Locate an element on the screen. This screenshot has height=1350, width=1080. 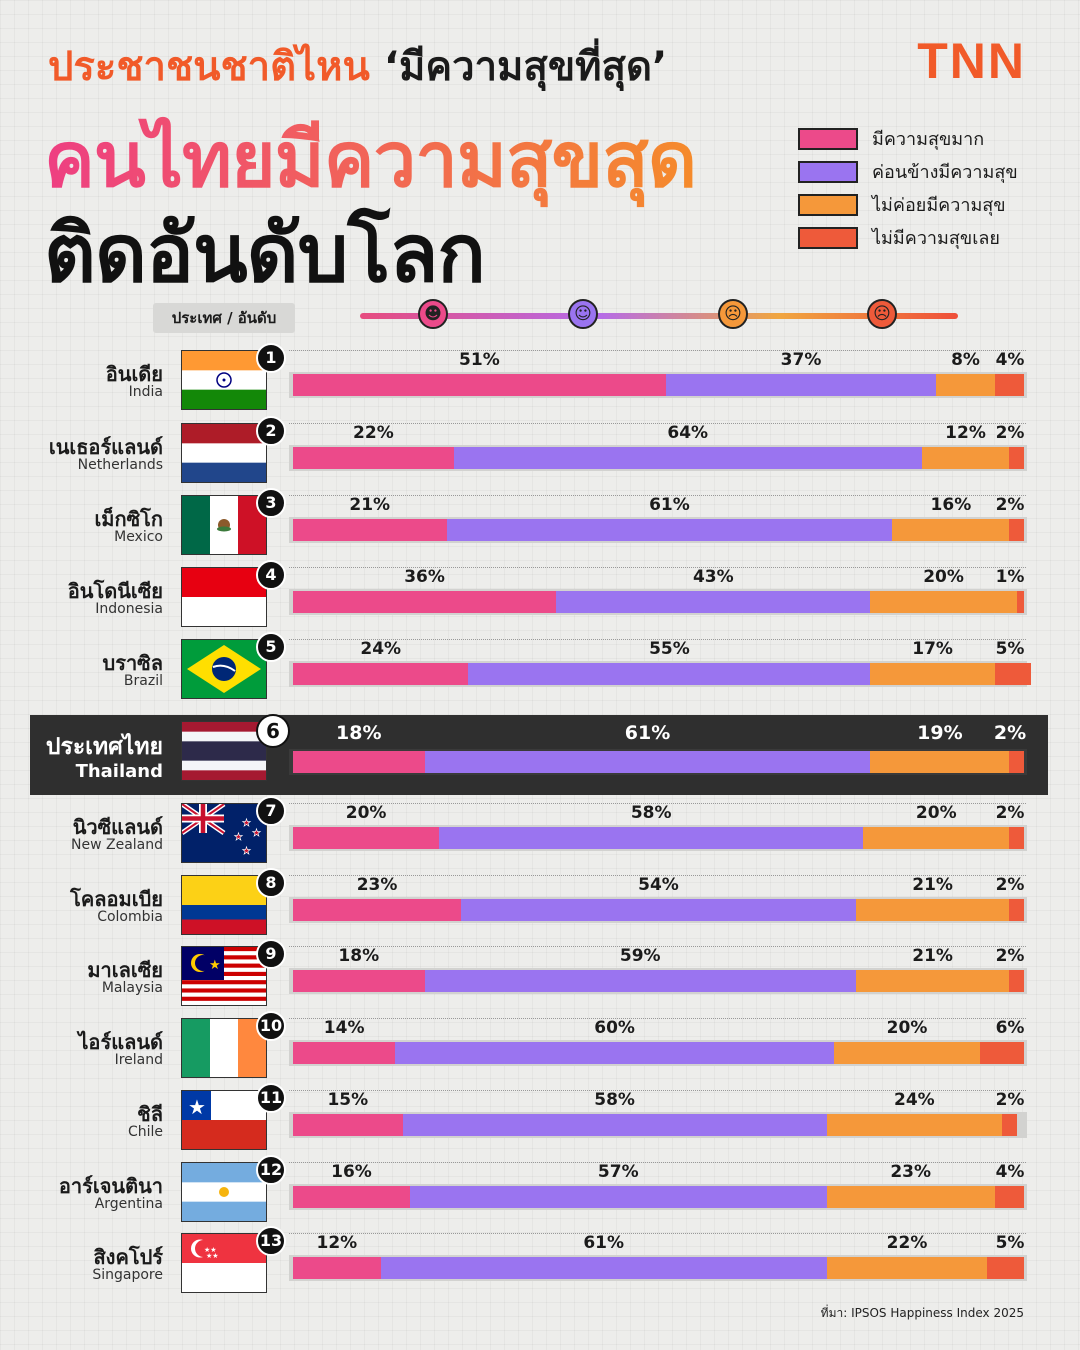
country-name-en: Argentina is located at coordinates (128, 1204).